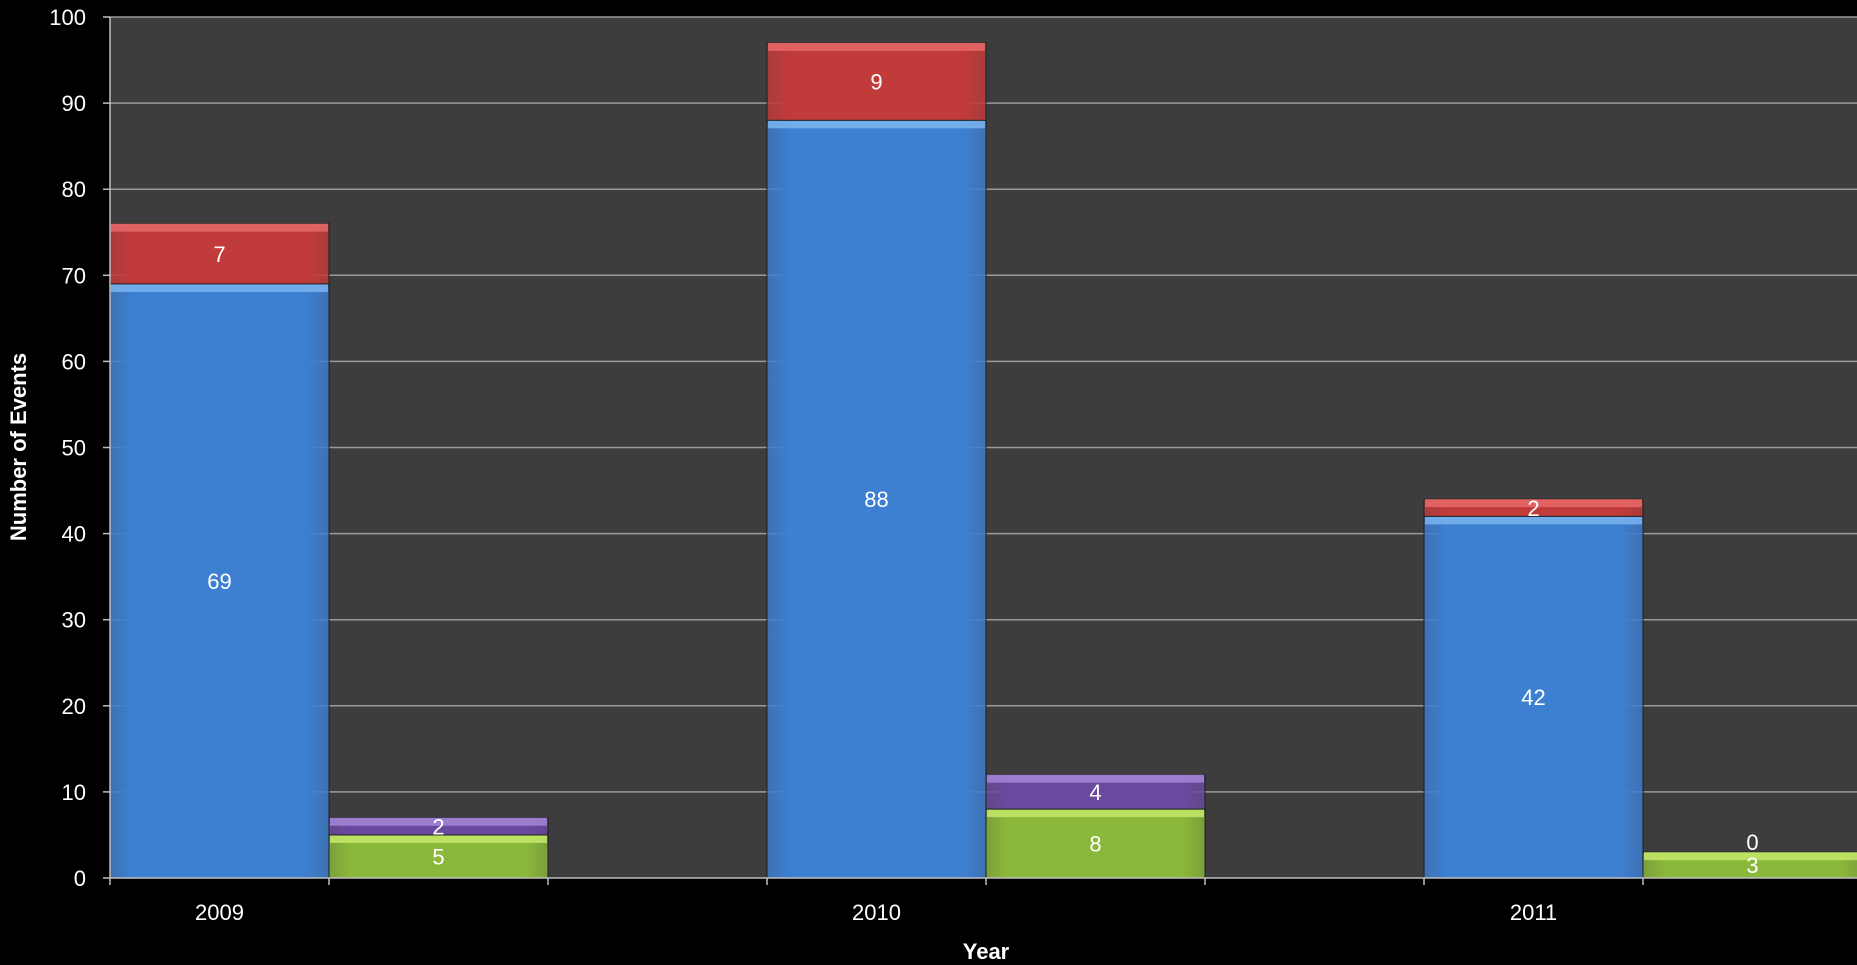 The image size is (1857, 965). What do you see at coordinates (1752, 865) in the screenshot?
I see `data-label: 3` at bounding box center [1752, 865].